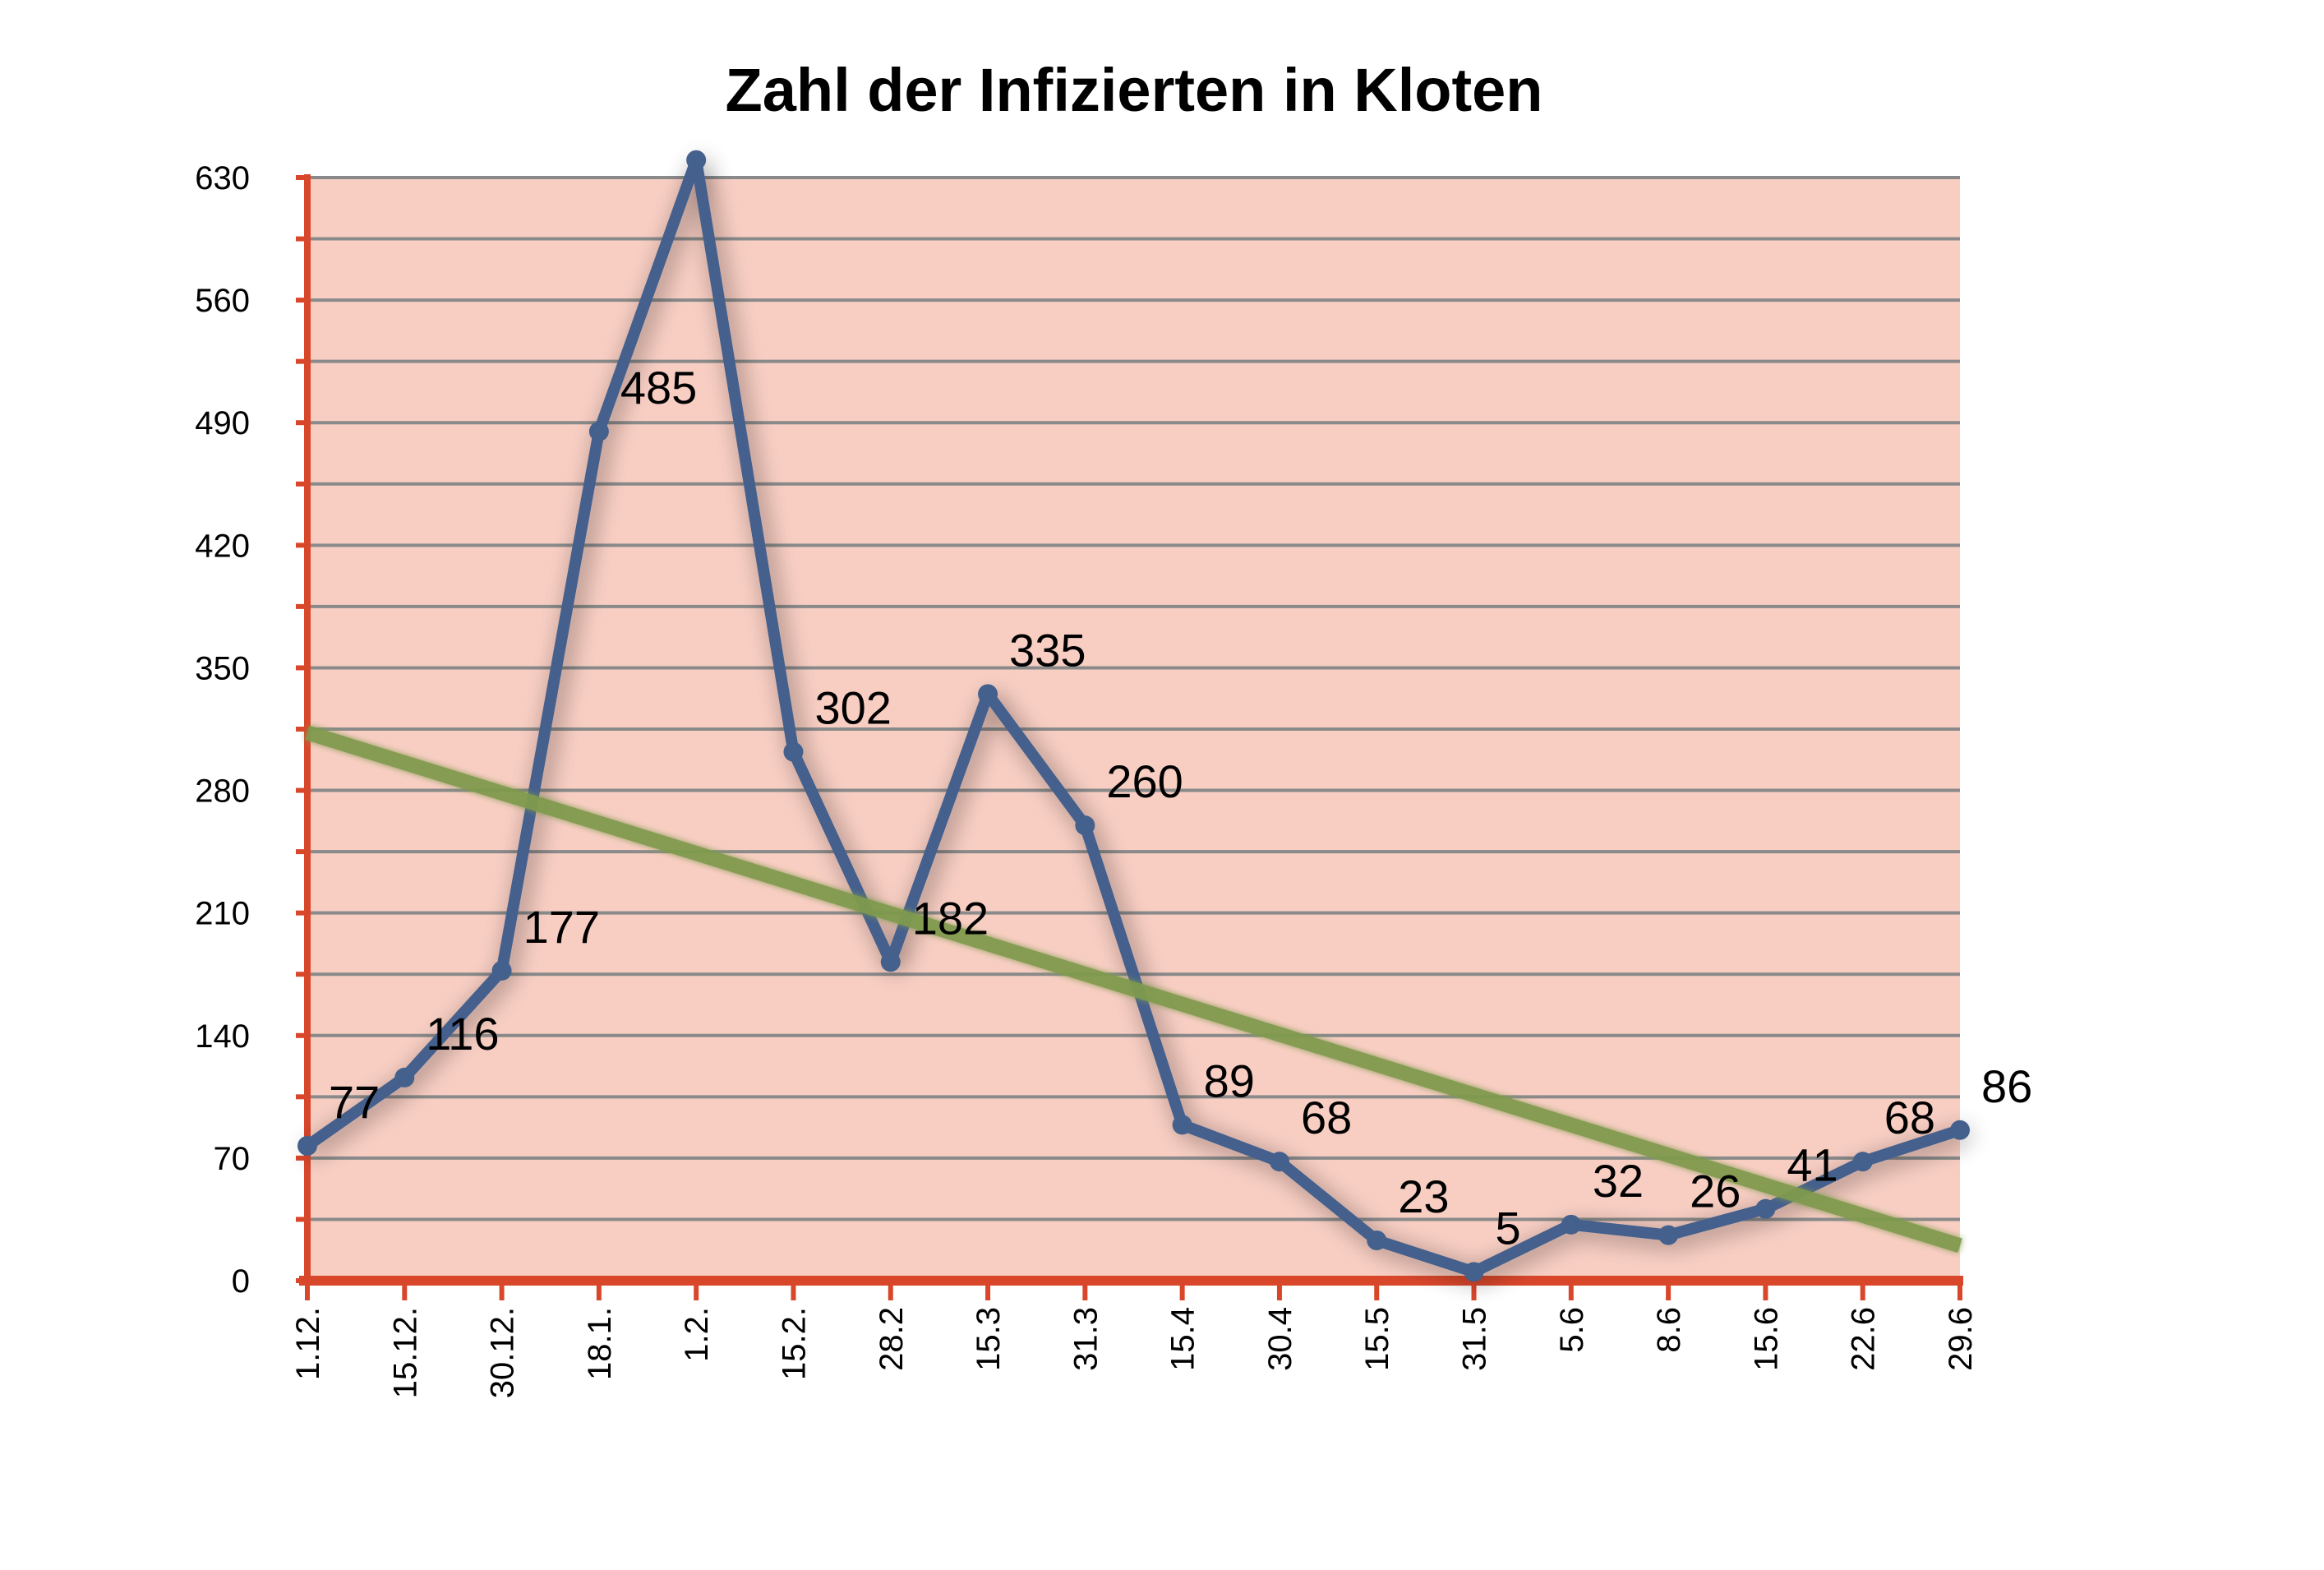 The image size is (2324, 1570). Describe the element at coordinates (222, 178) in the screenshot. I see `y-tick-label: 630` at that location.